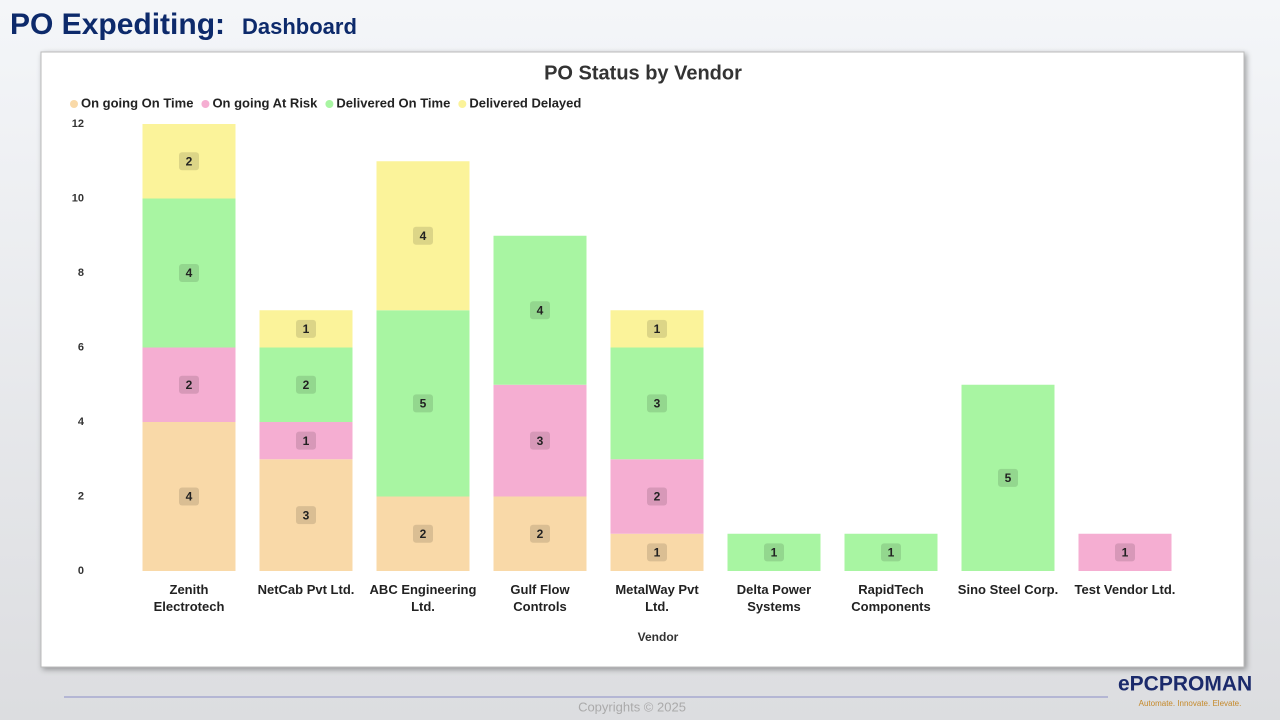 This screenshot has height=720, width=1280. What do you see at coordinates (81, 347) in the screenshot?
I see `y-tick-label: 6` at bounding box center [81, 347].